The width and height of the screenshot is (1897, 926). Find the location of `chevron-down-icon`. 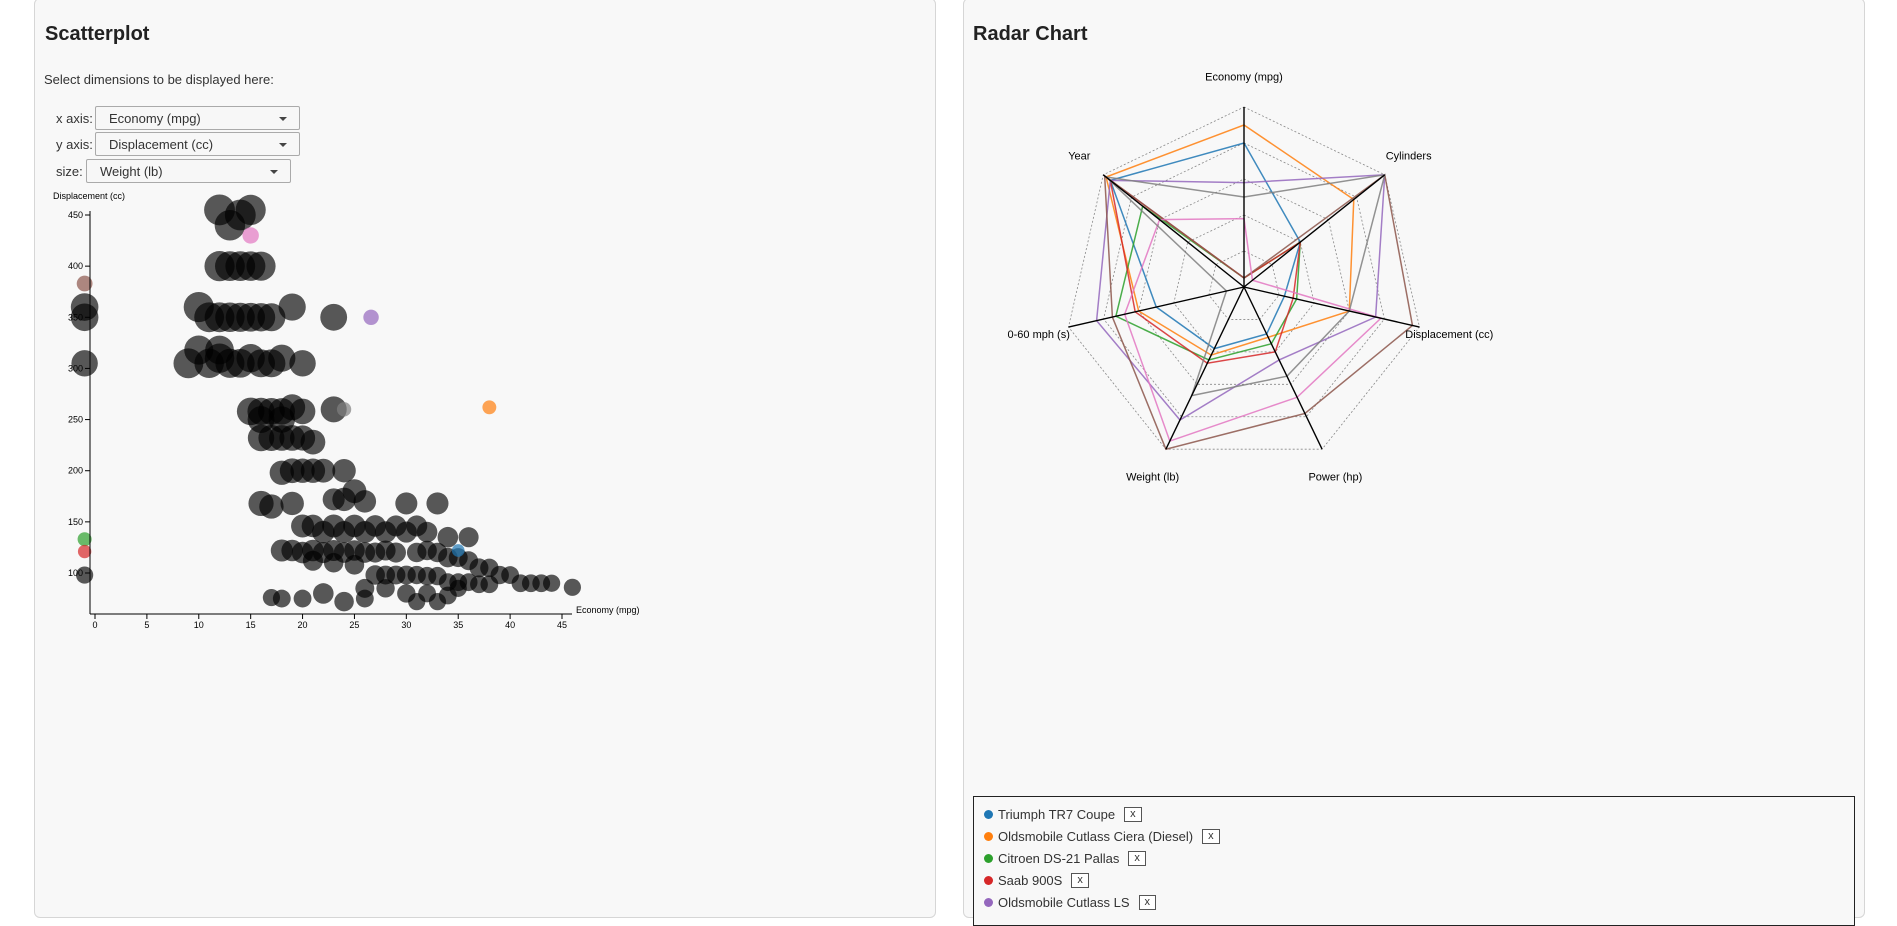

chevron-down-icon is located at coordinates (274, 172).